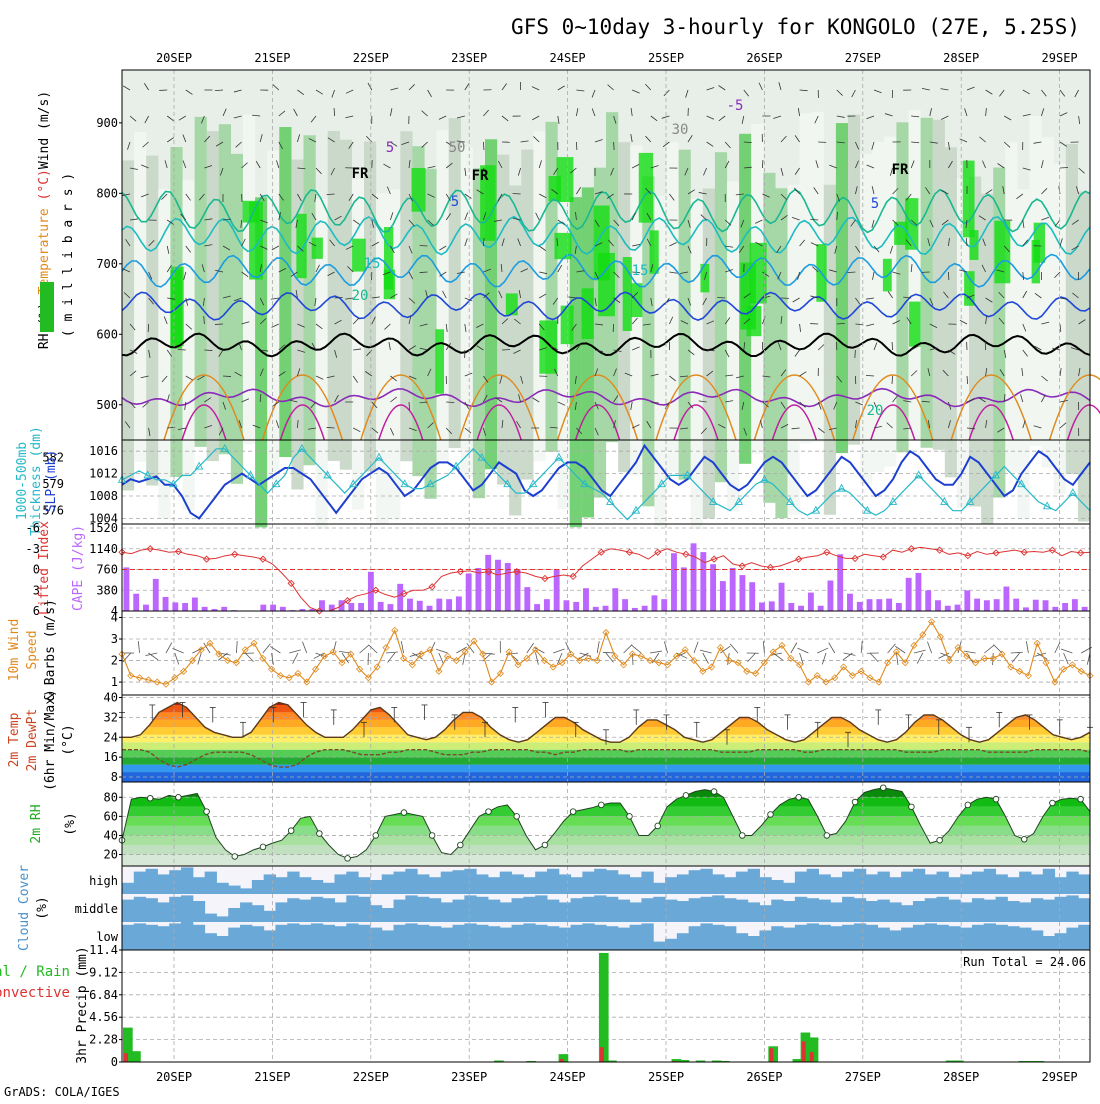 Image resolution: width=1100 pixels, height=1104 pixels. I want to click on cape-ylabel: CAPE (J/kg), so click(78, 568).